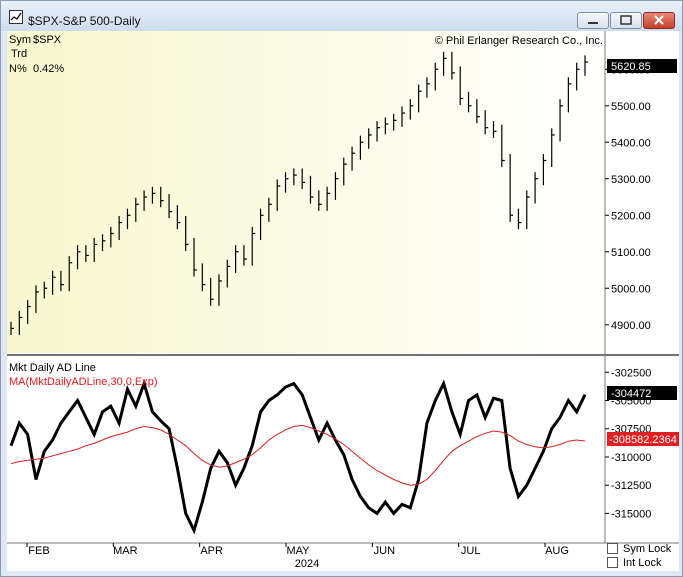 The width and height of the screenshot is (683, 577). I want to click on ad-value-text: -304472, so click(631, 394).